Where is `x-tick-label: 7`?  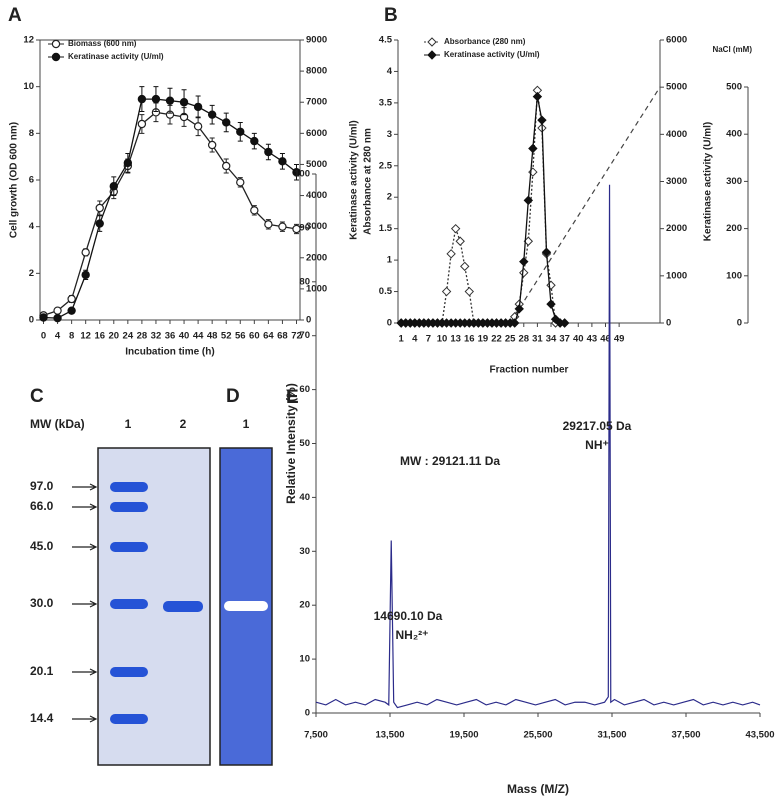 x-tick-label: 7 is located at coordinates (428, 339).